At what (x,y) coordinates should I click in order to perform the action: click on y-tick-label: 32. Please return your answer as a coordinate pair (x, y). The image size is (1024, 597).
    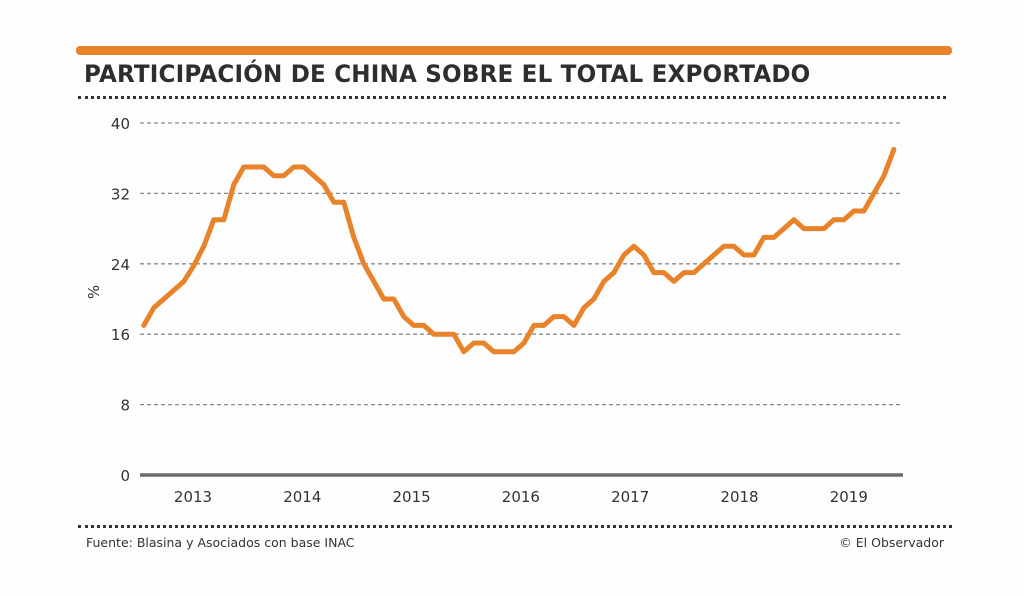
    Looking at the image, I should click on (120, 194).